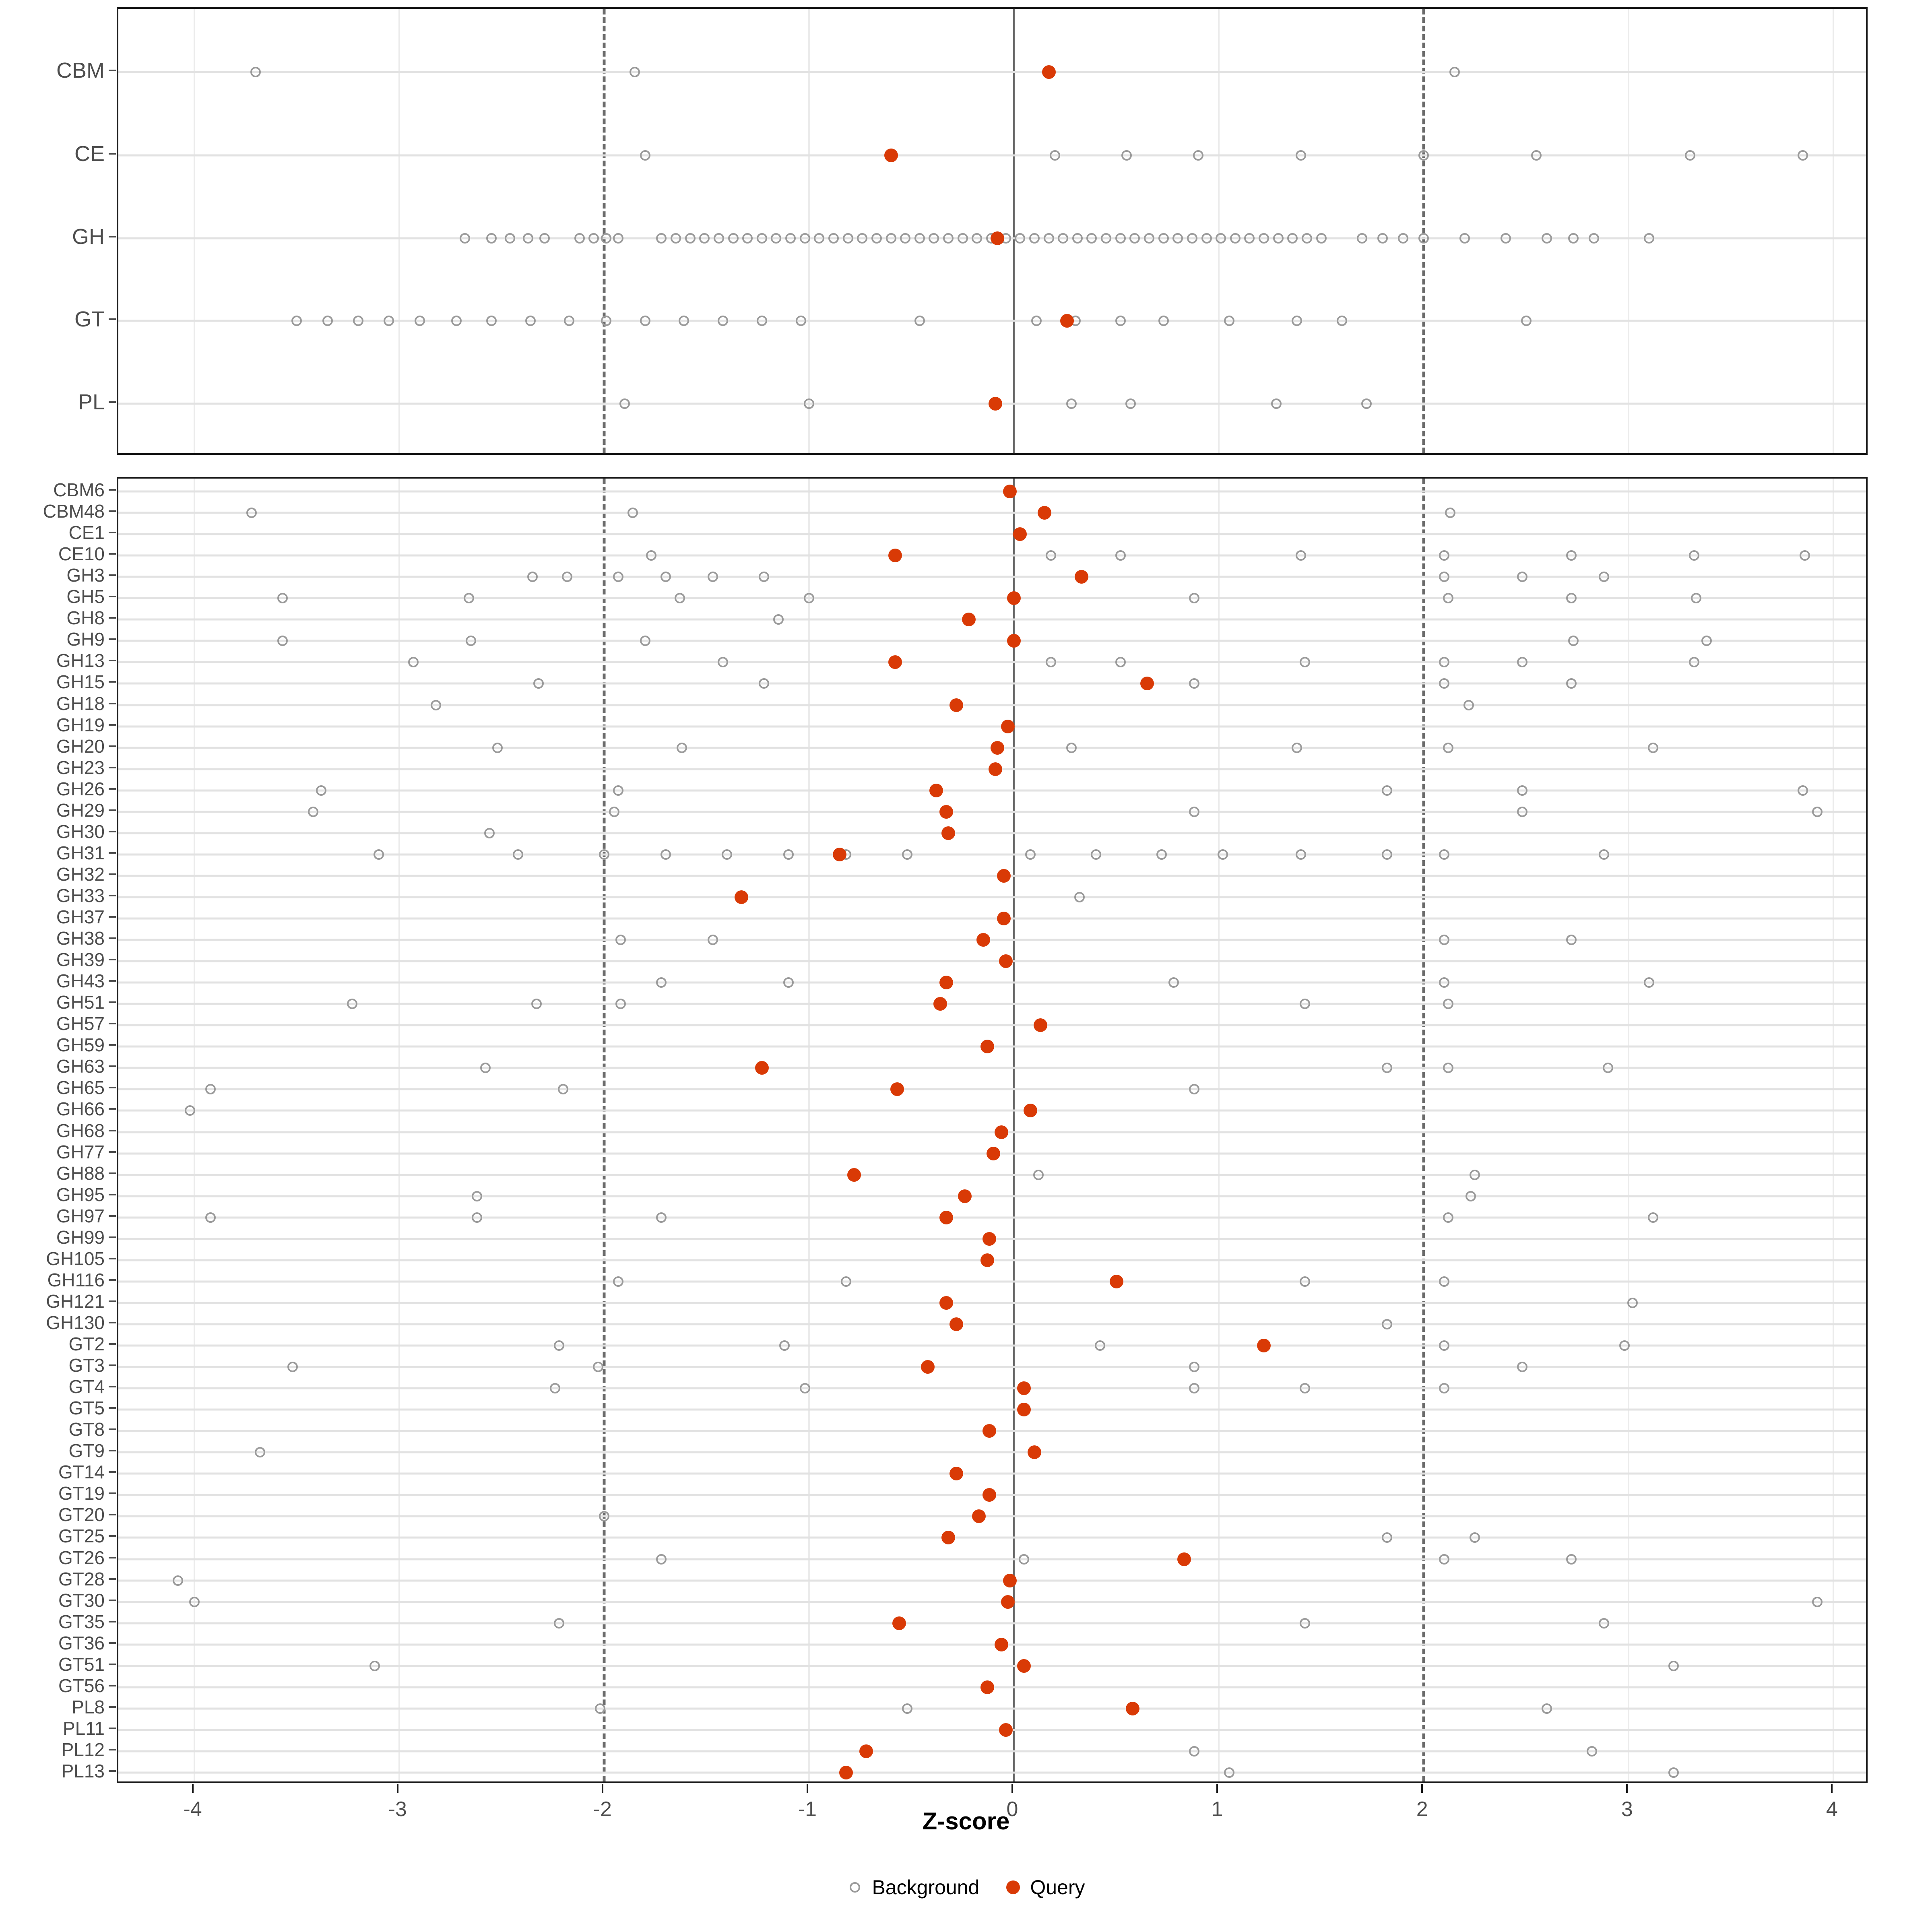 The height and width of the screenshot is (1932, 1932). Describe the element at coordinates (80, 1237) in the screenshot. I see `y-axis-label-gh99: GH99` at that location.